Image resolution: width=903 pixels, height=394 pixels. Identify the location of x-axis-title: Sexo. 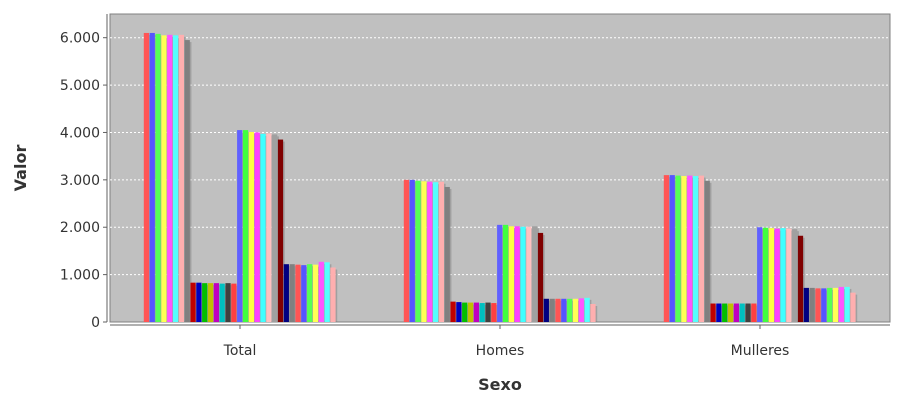
(500, 384).